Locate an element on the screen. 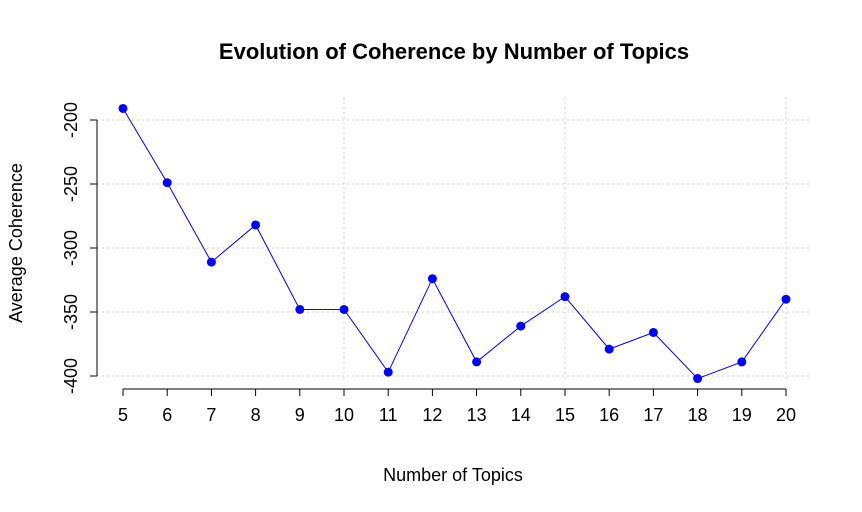 Image resolution: width=862 pixels, height=512 pixels. x-tick-label-1: 6 is located at coordinates (167, 415).